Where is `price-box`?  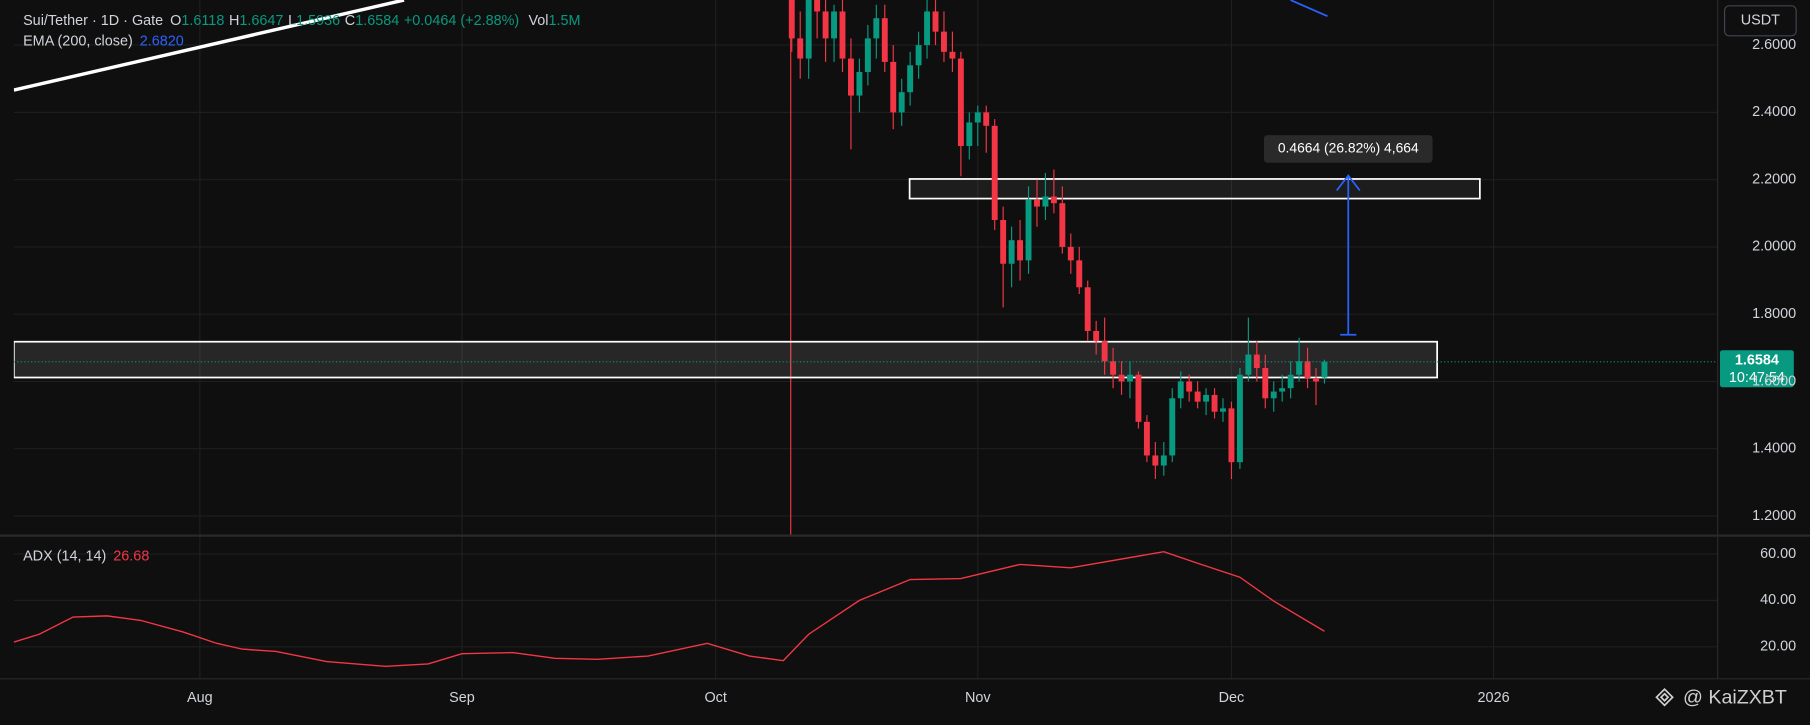 price-box is located at coordinates (1756, 369).